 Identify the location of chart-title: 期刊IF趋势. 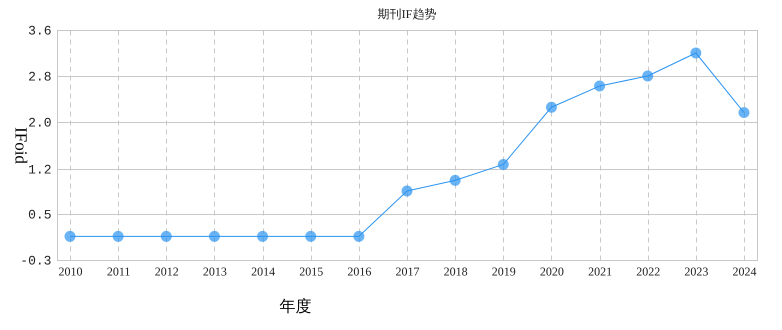
(407, 14).